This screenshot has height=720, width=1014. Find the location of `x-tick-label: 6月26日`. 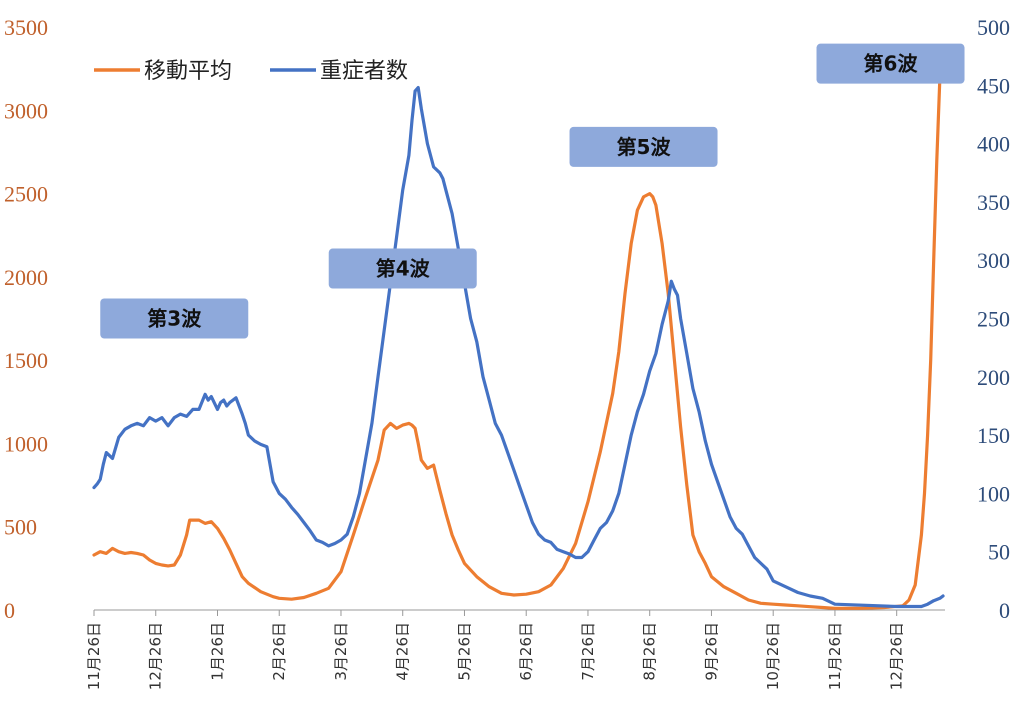

x-tick-label: 6月26日 is located at coordinates (526, 651).